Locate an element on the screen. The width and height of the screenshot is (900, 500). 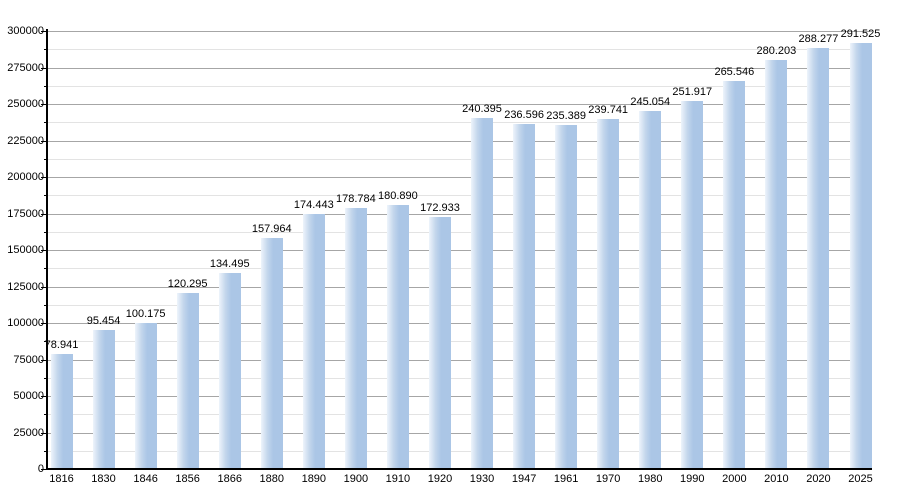
bar-value-label: 100.175 is located at coordinates (145, 313).